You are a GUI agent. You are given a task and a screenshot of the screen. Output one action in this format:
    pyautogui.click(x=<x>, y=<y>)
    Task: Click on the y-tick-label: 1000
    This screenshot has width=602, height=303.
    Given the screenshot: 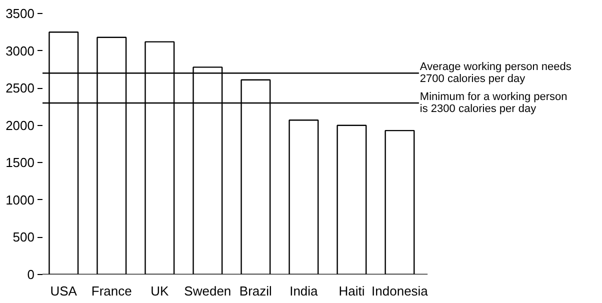 What is the action you would take?
    pyautogui.click(x=20, y=200)
    